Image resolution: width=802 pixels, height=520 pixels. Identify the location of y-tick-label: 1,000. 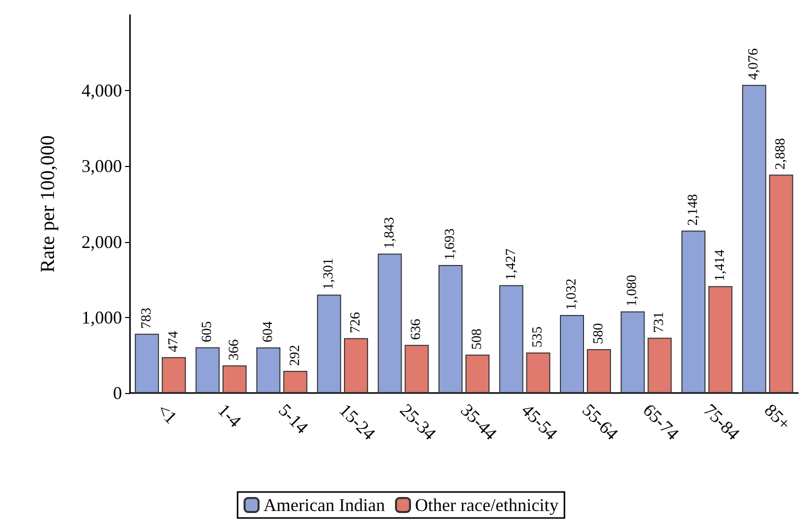
(102, 317).